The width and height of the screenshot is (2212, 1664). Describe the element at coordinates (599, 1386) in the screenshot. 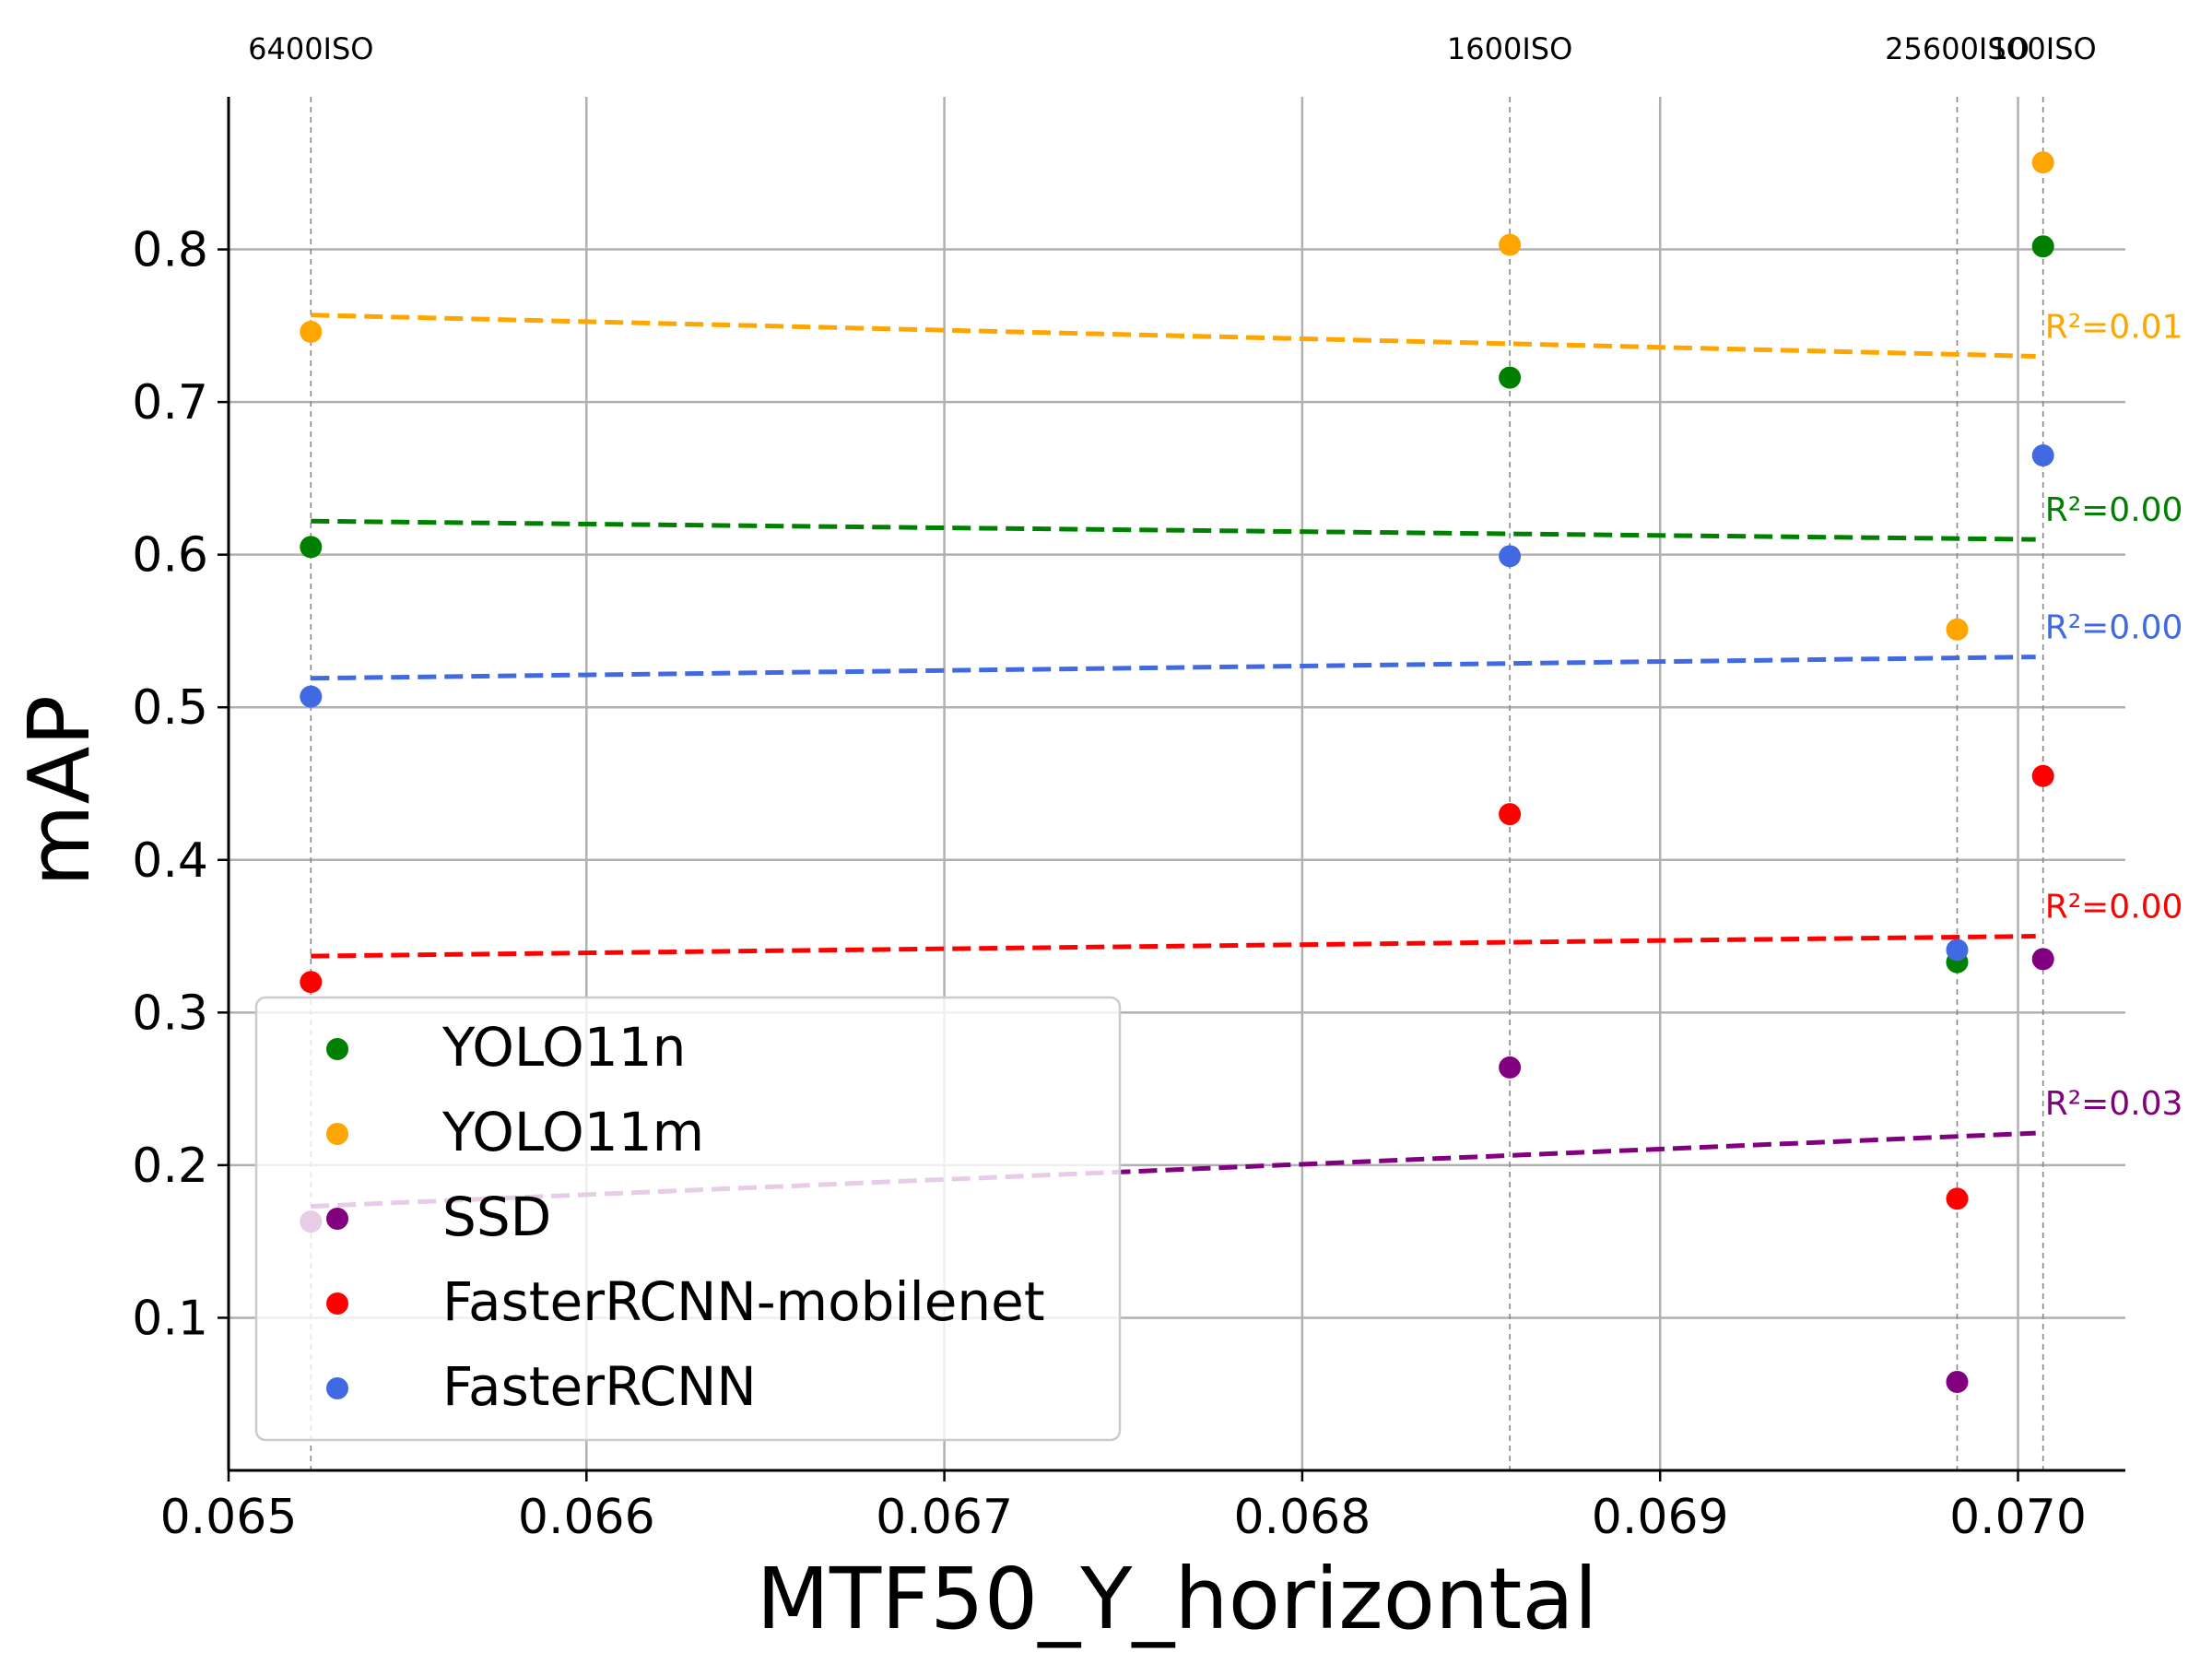

I see `legend-label: FasterRCNN` at that location.